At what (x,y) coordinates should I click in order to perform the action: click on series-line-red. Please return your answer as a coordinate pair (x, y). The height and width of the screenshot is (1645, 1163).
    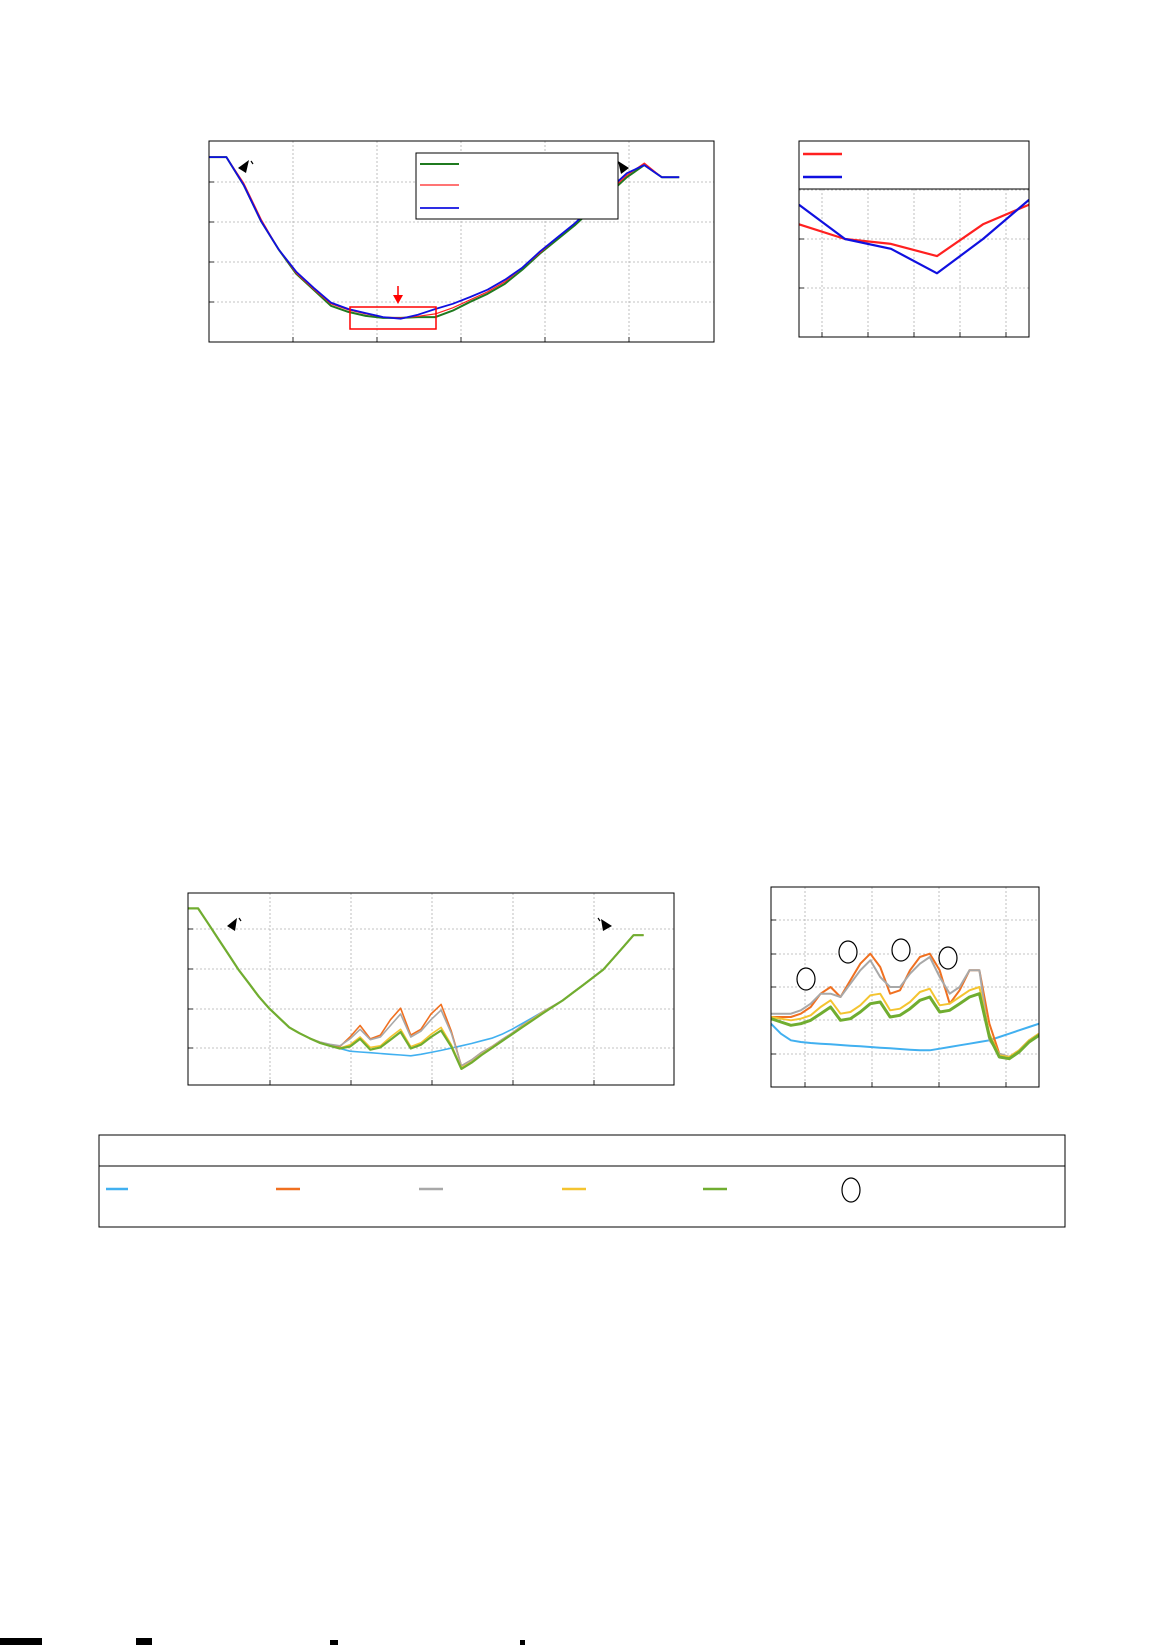
    Looking at the image, I should click on (914, 230).